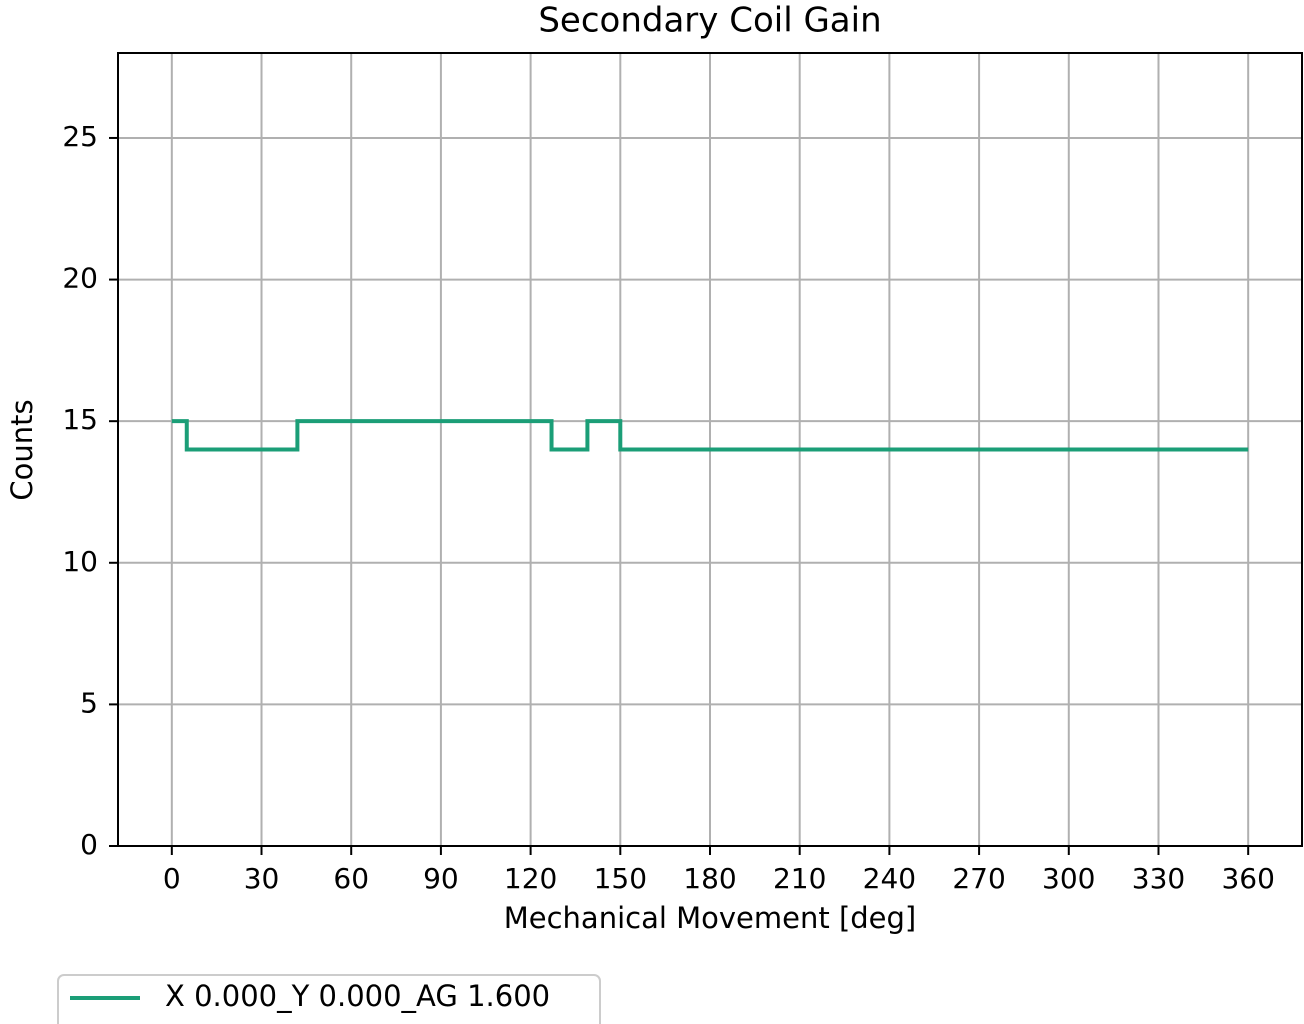  Describe the element at coordinates (80, 136) in the screenshot. I see `y-tick-label: 25` at that location.